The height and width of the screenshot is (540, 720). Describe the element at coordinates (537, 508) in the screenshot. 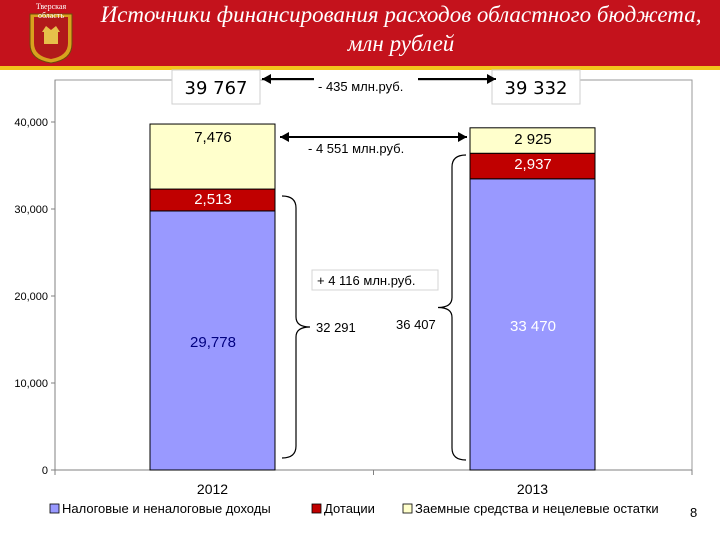

I see `legend-label: Заемные средства и нецелевые остатки` at that location.